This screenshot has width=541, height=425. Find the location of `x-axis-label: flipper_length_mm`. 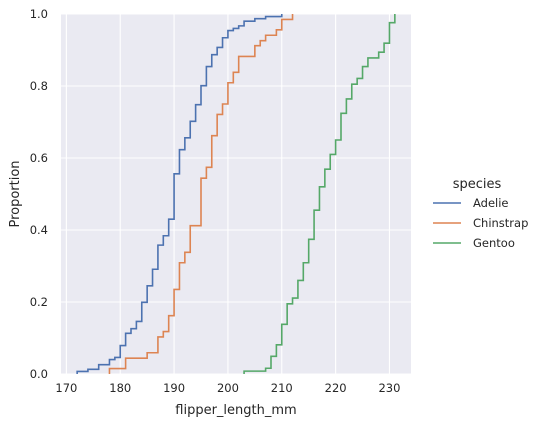

x-axis-label: flipper_length_mm is located at coordinates (235, 410).